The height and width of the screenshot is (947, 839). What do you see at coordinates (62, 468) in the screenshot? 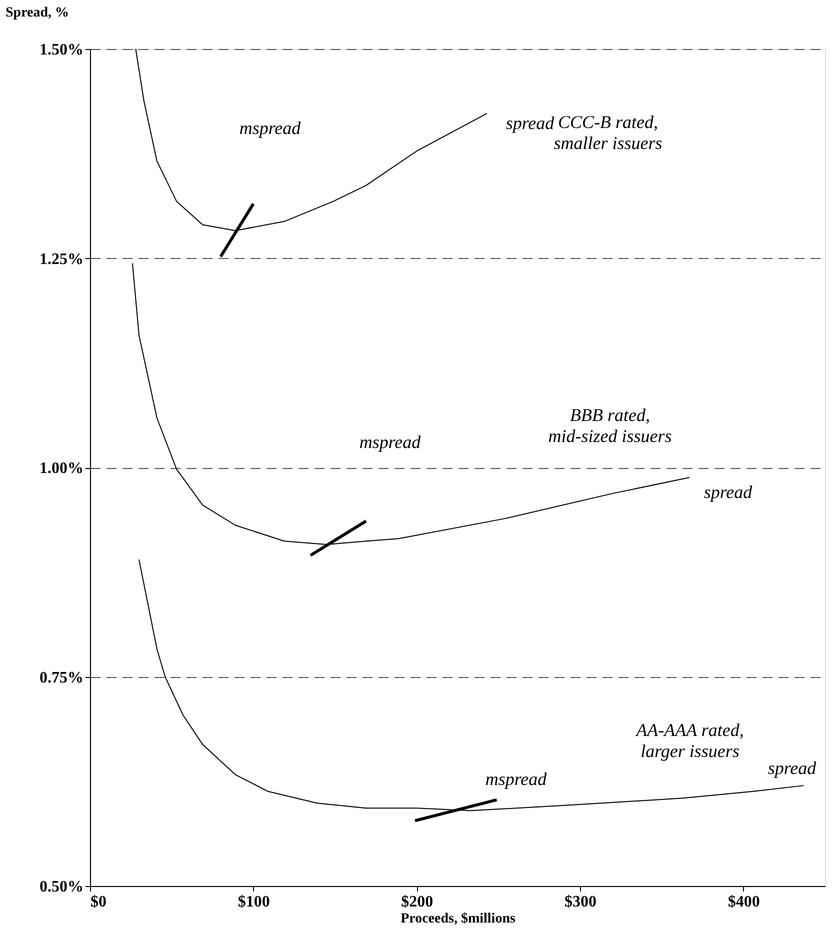
I see `y-tick-label: 1.00%` at bounding box center [62, 468].